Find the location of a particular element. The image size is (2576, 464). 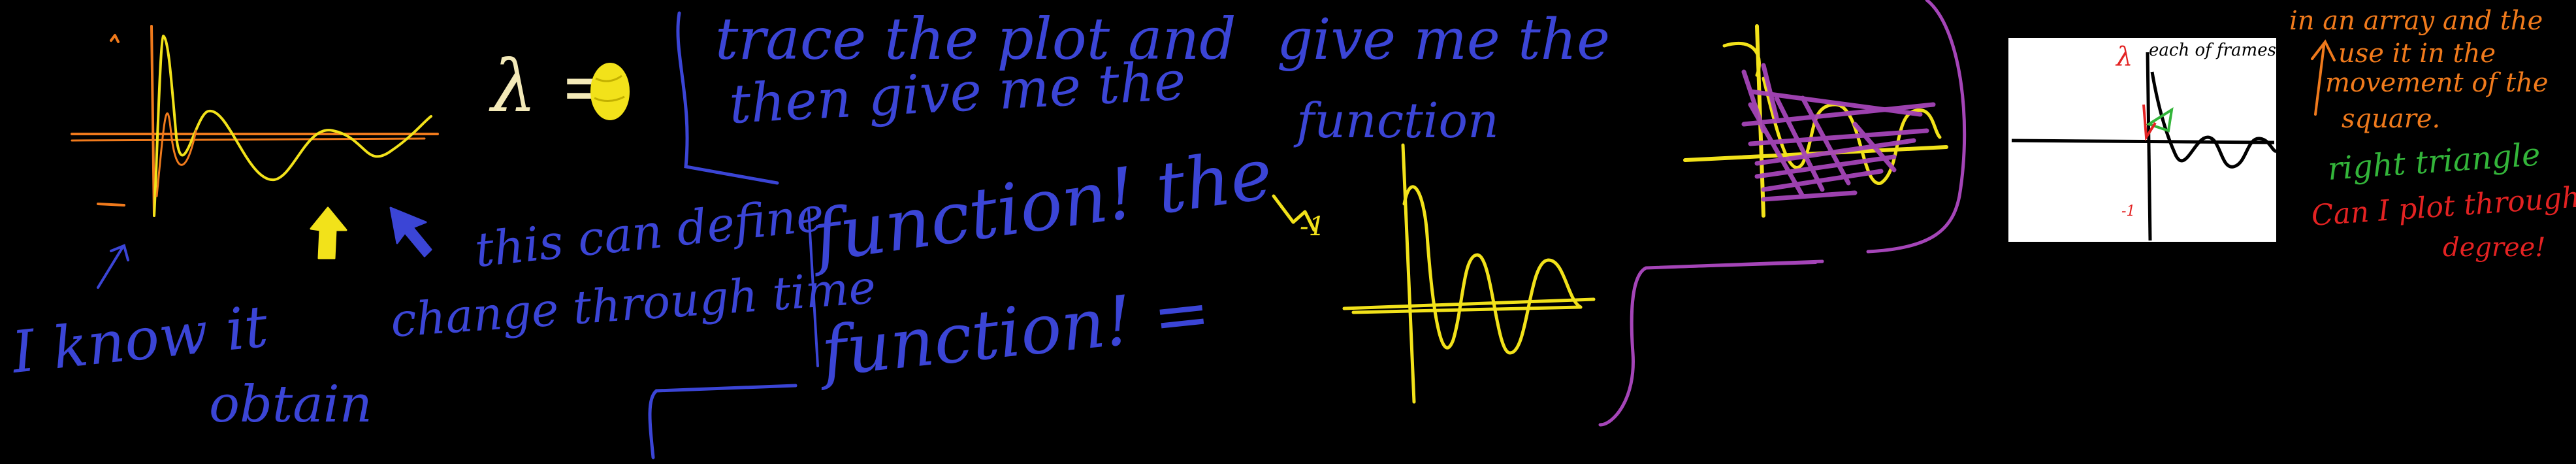

tick-label: -1 is located at coordinates (1312, 227).